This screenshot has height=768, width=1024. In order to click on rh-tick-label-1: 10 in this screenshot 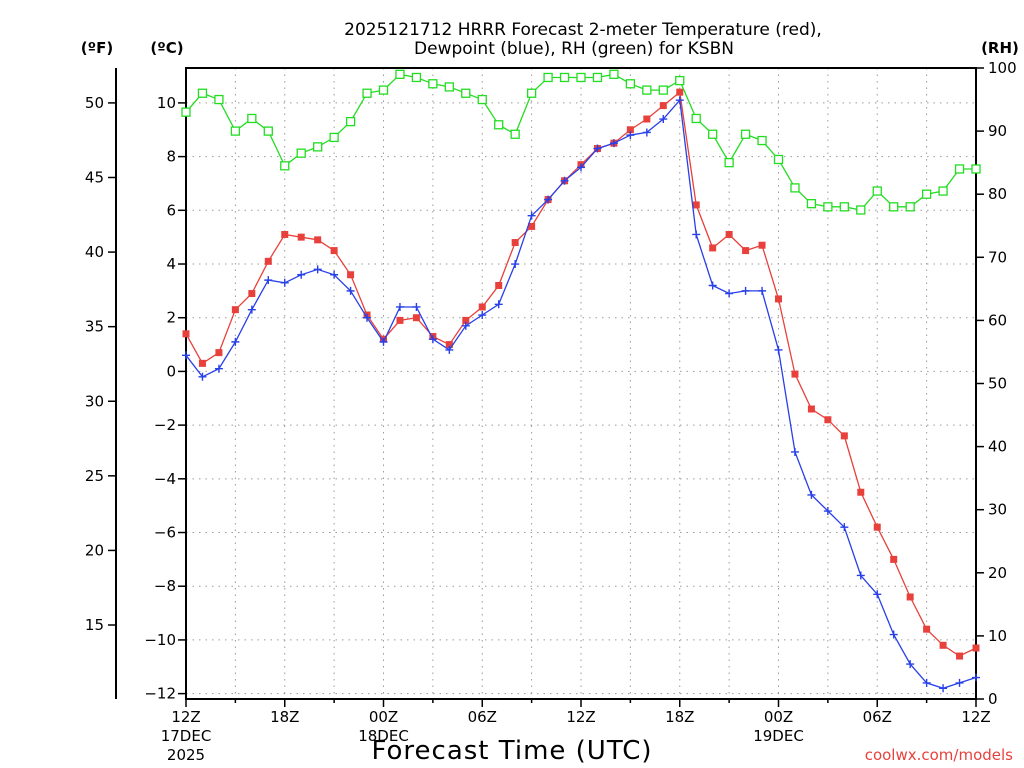, I will do `click(997, 636)`.